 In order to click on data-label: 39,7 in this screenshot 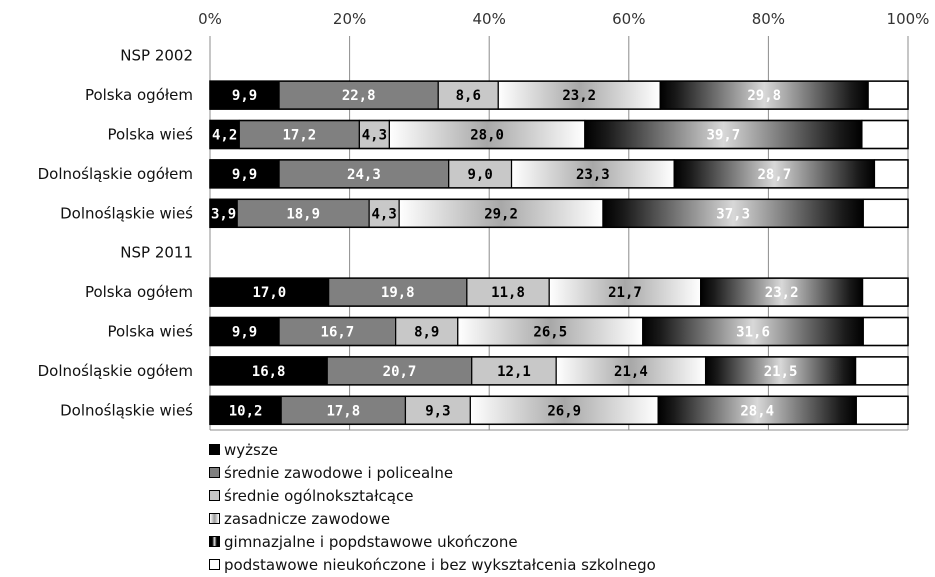, I will do `click(724, 136)`.